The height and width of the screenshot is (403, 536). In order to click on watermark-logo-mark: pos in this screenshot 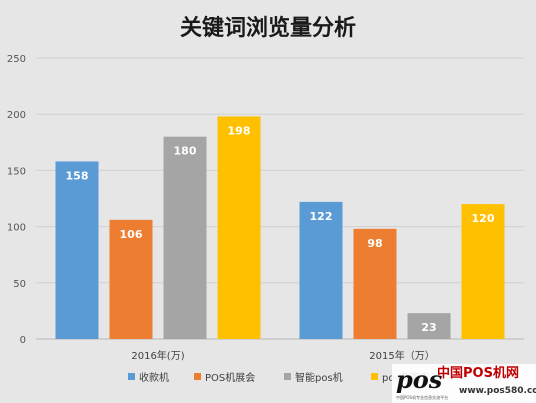, I will do `click(419, 379)`.